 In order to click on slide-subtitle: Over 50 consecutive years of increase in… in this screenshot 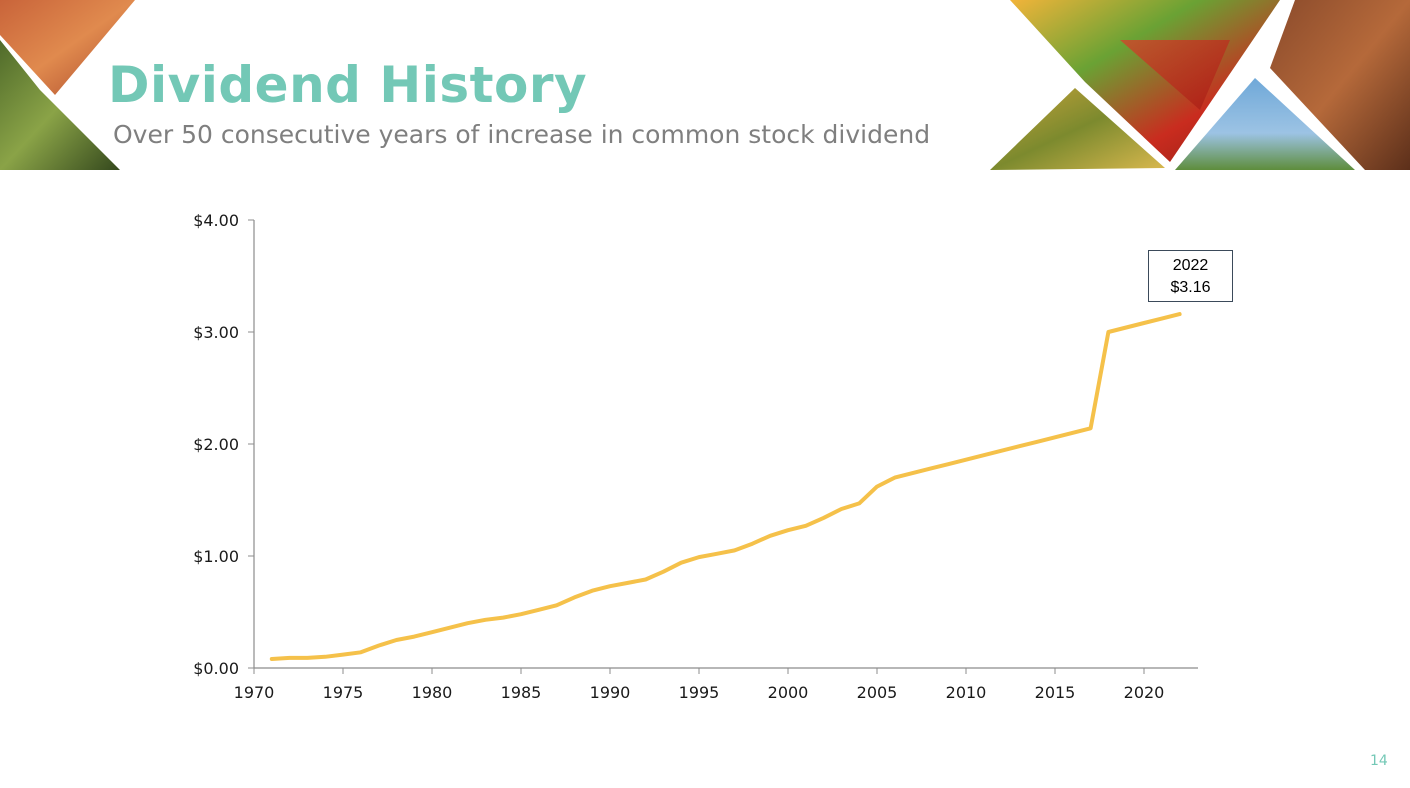, I will do `click(522, 134)`.